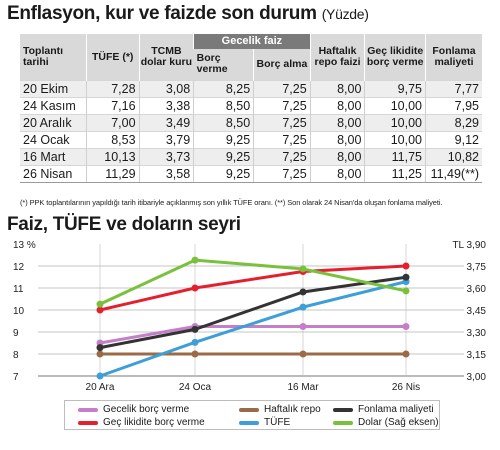 This screenshot has width=500, height=450. I want to click on legend-label: Gecelik borç verme, so click(146, 409).